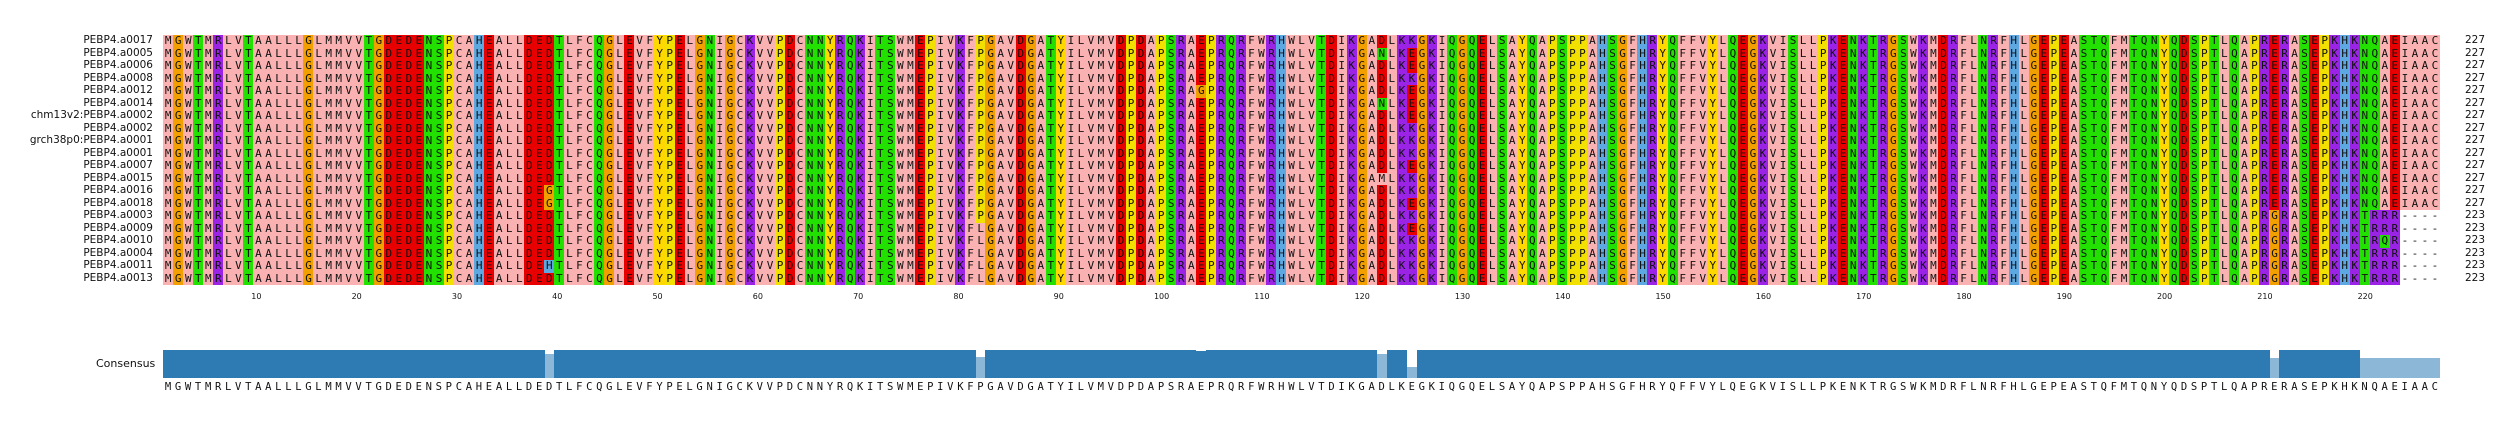  Describe the element at coordinates (118, 228) in the screenshot. I see `sequence-label: PEBP4.a0009` at that location.